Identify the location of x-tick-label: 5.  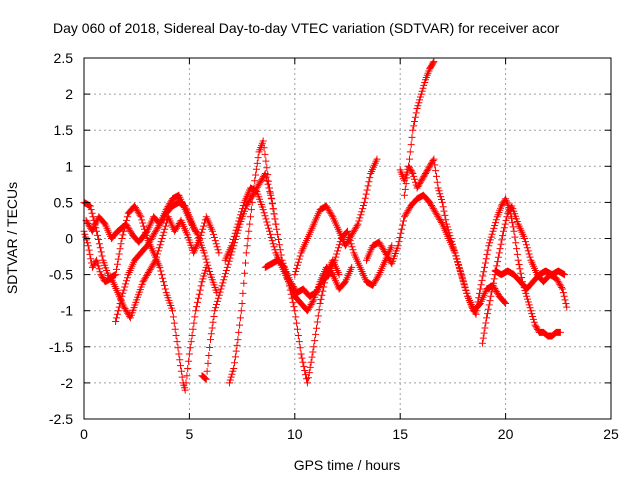
(190, 434).